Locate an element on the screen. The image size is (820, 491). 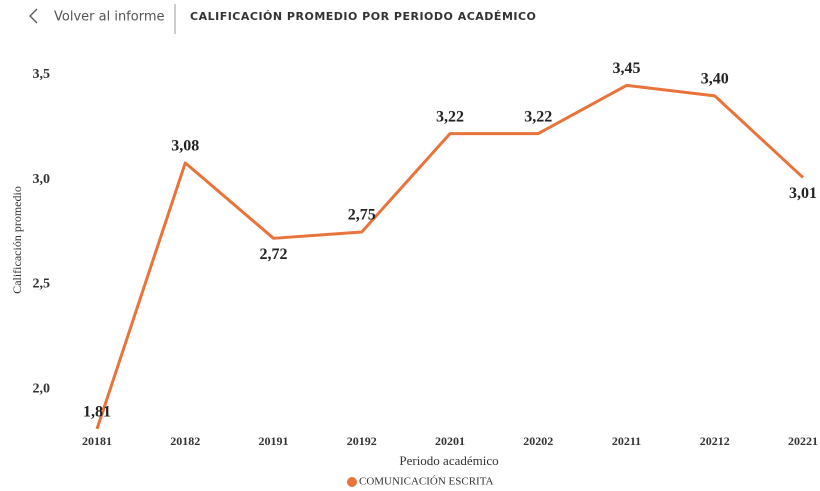
x-tick-label: 20211 is located at coordinates (626, 441).